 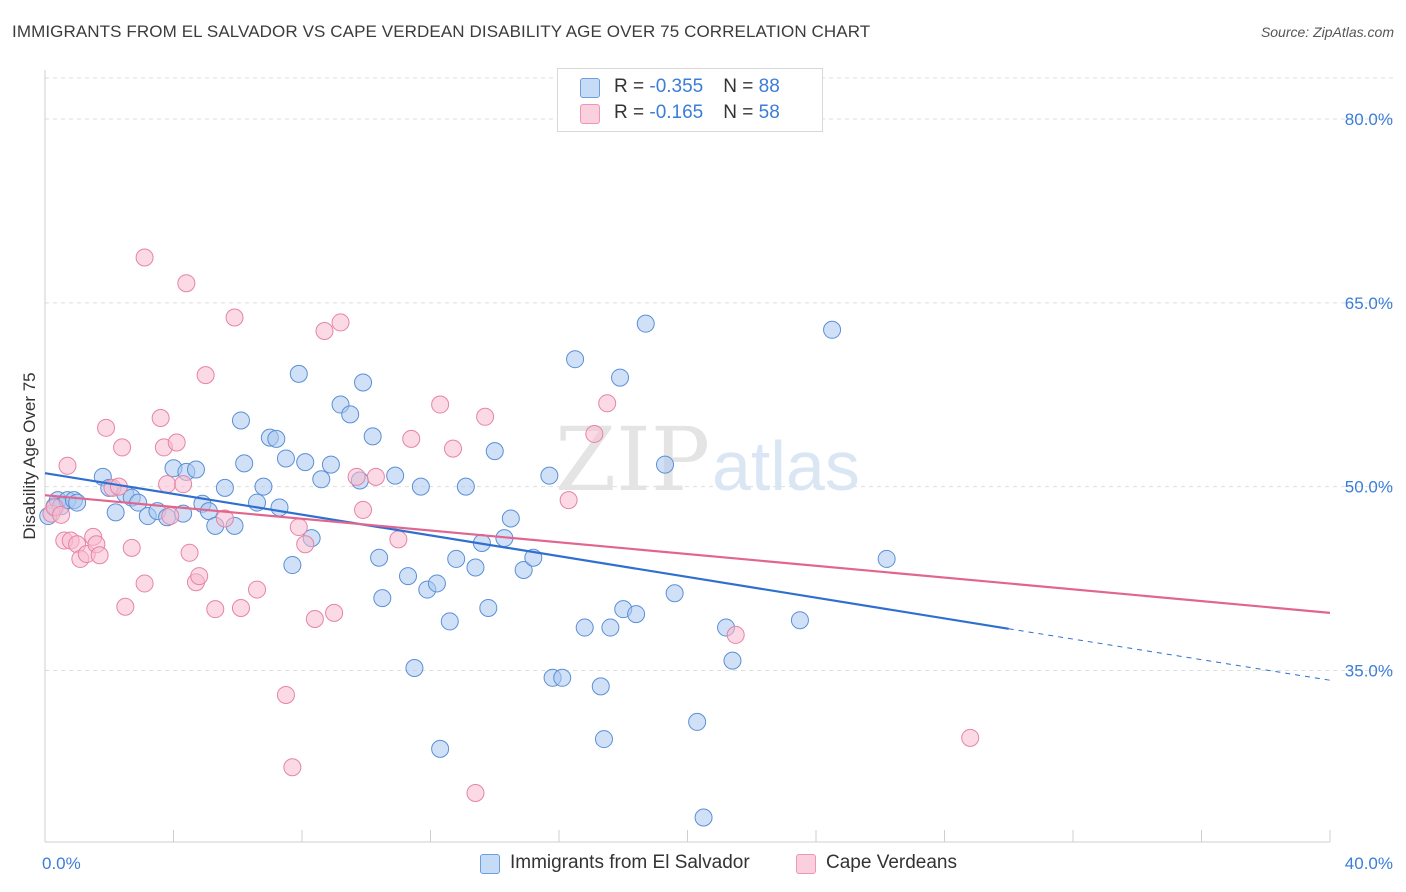 I want to click on legend-swatch-pink, so click(x=590, y=114).